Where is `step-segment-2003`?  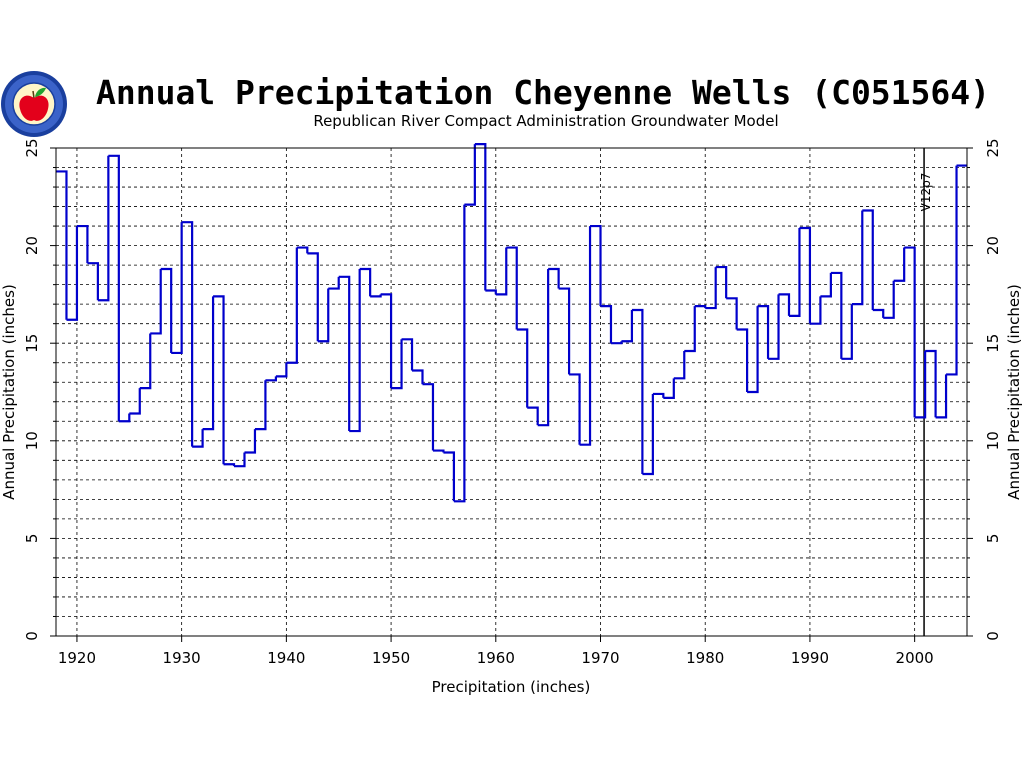 step-segment-2003 is located at coordinates (952, 270).